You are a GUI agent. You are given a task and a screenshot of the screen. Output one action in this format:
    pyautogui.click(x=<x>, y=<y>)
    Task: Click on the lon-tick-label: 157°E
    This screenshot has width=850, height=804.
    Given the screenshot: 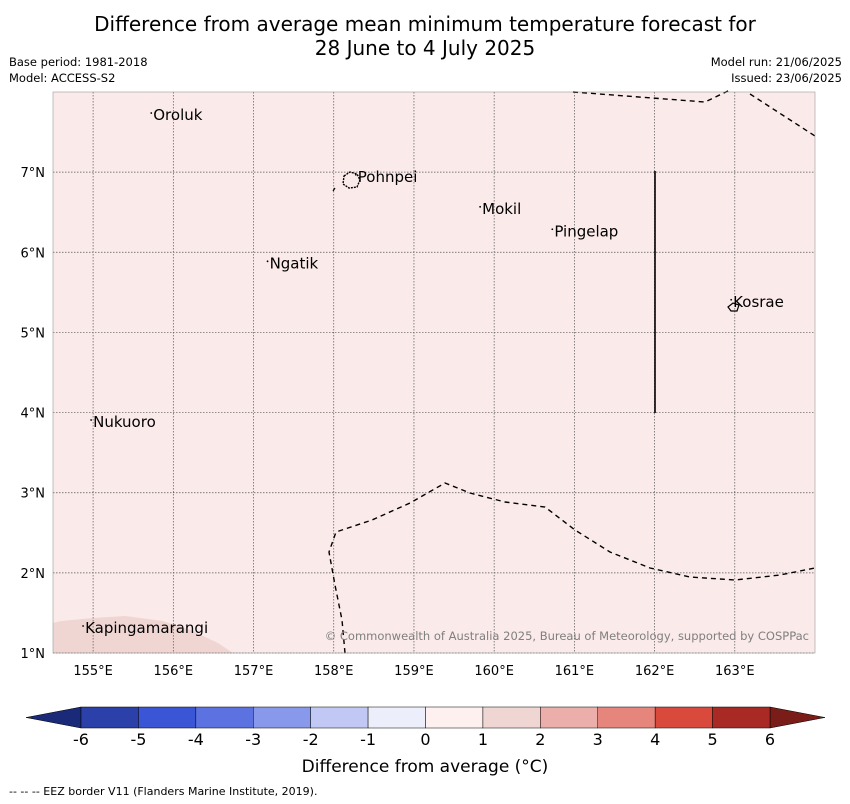 What is the action you would take?
    pyautogui.click(x=254, y=671)
    